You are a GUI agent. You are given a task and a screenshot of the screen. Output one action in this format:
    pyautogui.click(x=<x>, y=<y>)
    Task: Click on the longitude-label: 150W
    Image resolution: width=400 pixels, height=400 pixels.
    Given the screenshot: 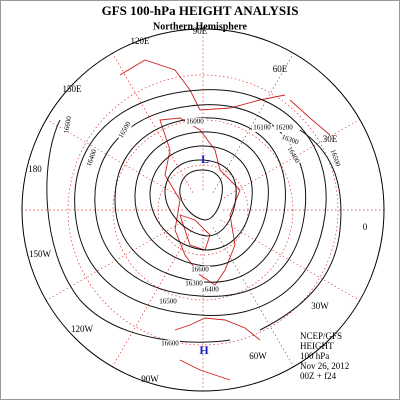 What is the action you would take?
    pyautogui.click(x=40, y=254)
    